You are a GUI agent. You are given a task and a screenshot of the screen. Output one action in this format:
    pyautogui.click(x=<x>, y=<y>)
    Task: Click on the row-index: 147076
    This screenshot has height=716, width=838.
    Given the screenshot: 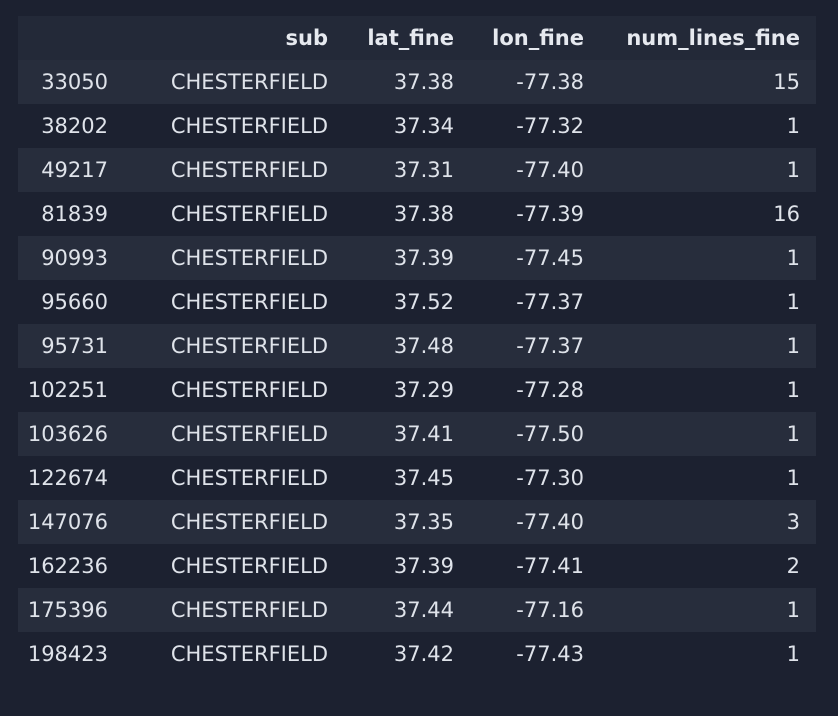 What is the action you would take?
    pyautogui.click(x=67, y=522)
    